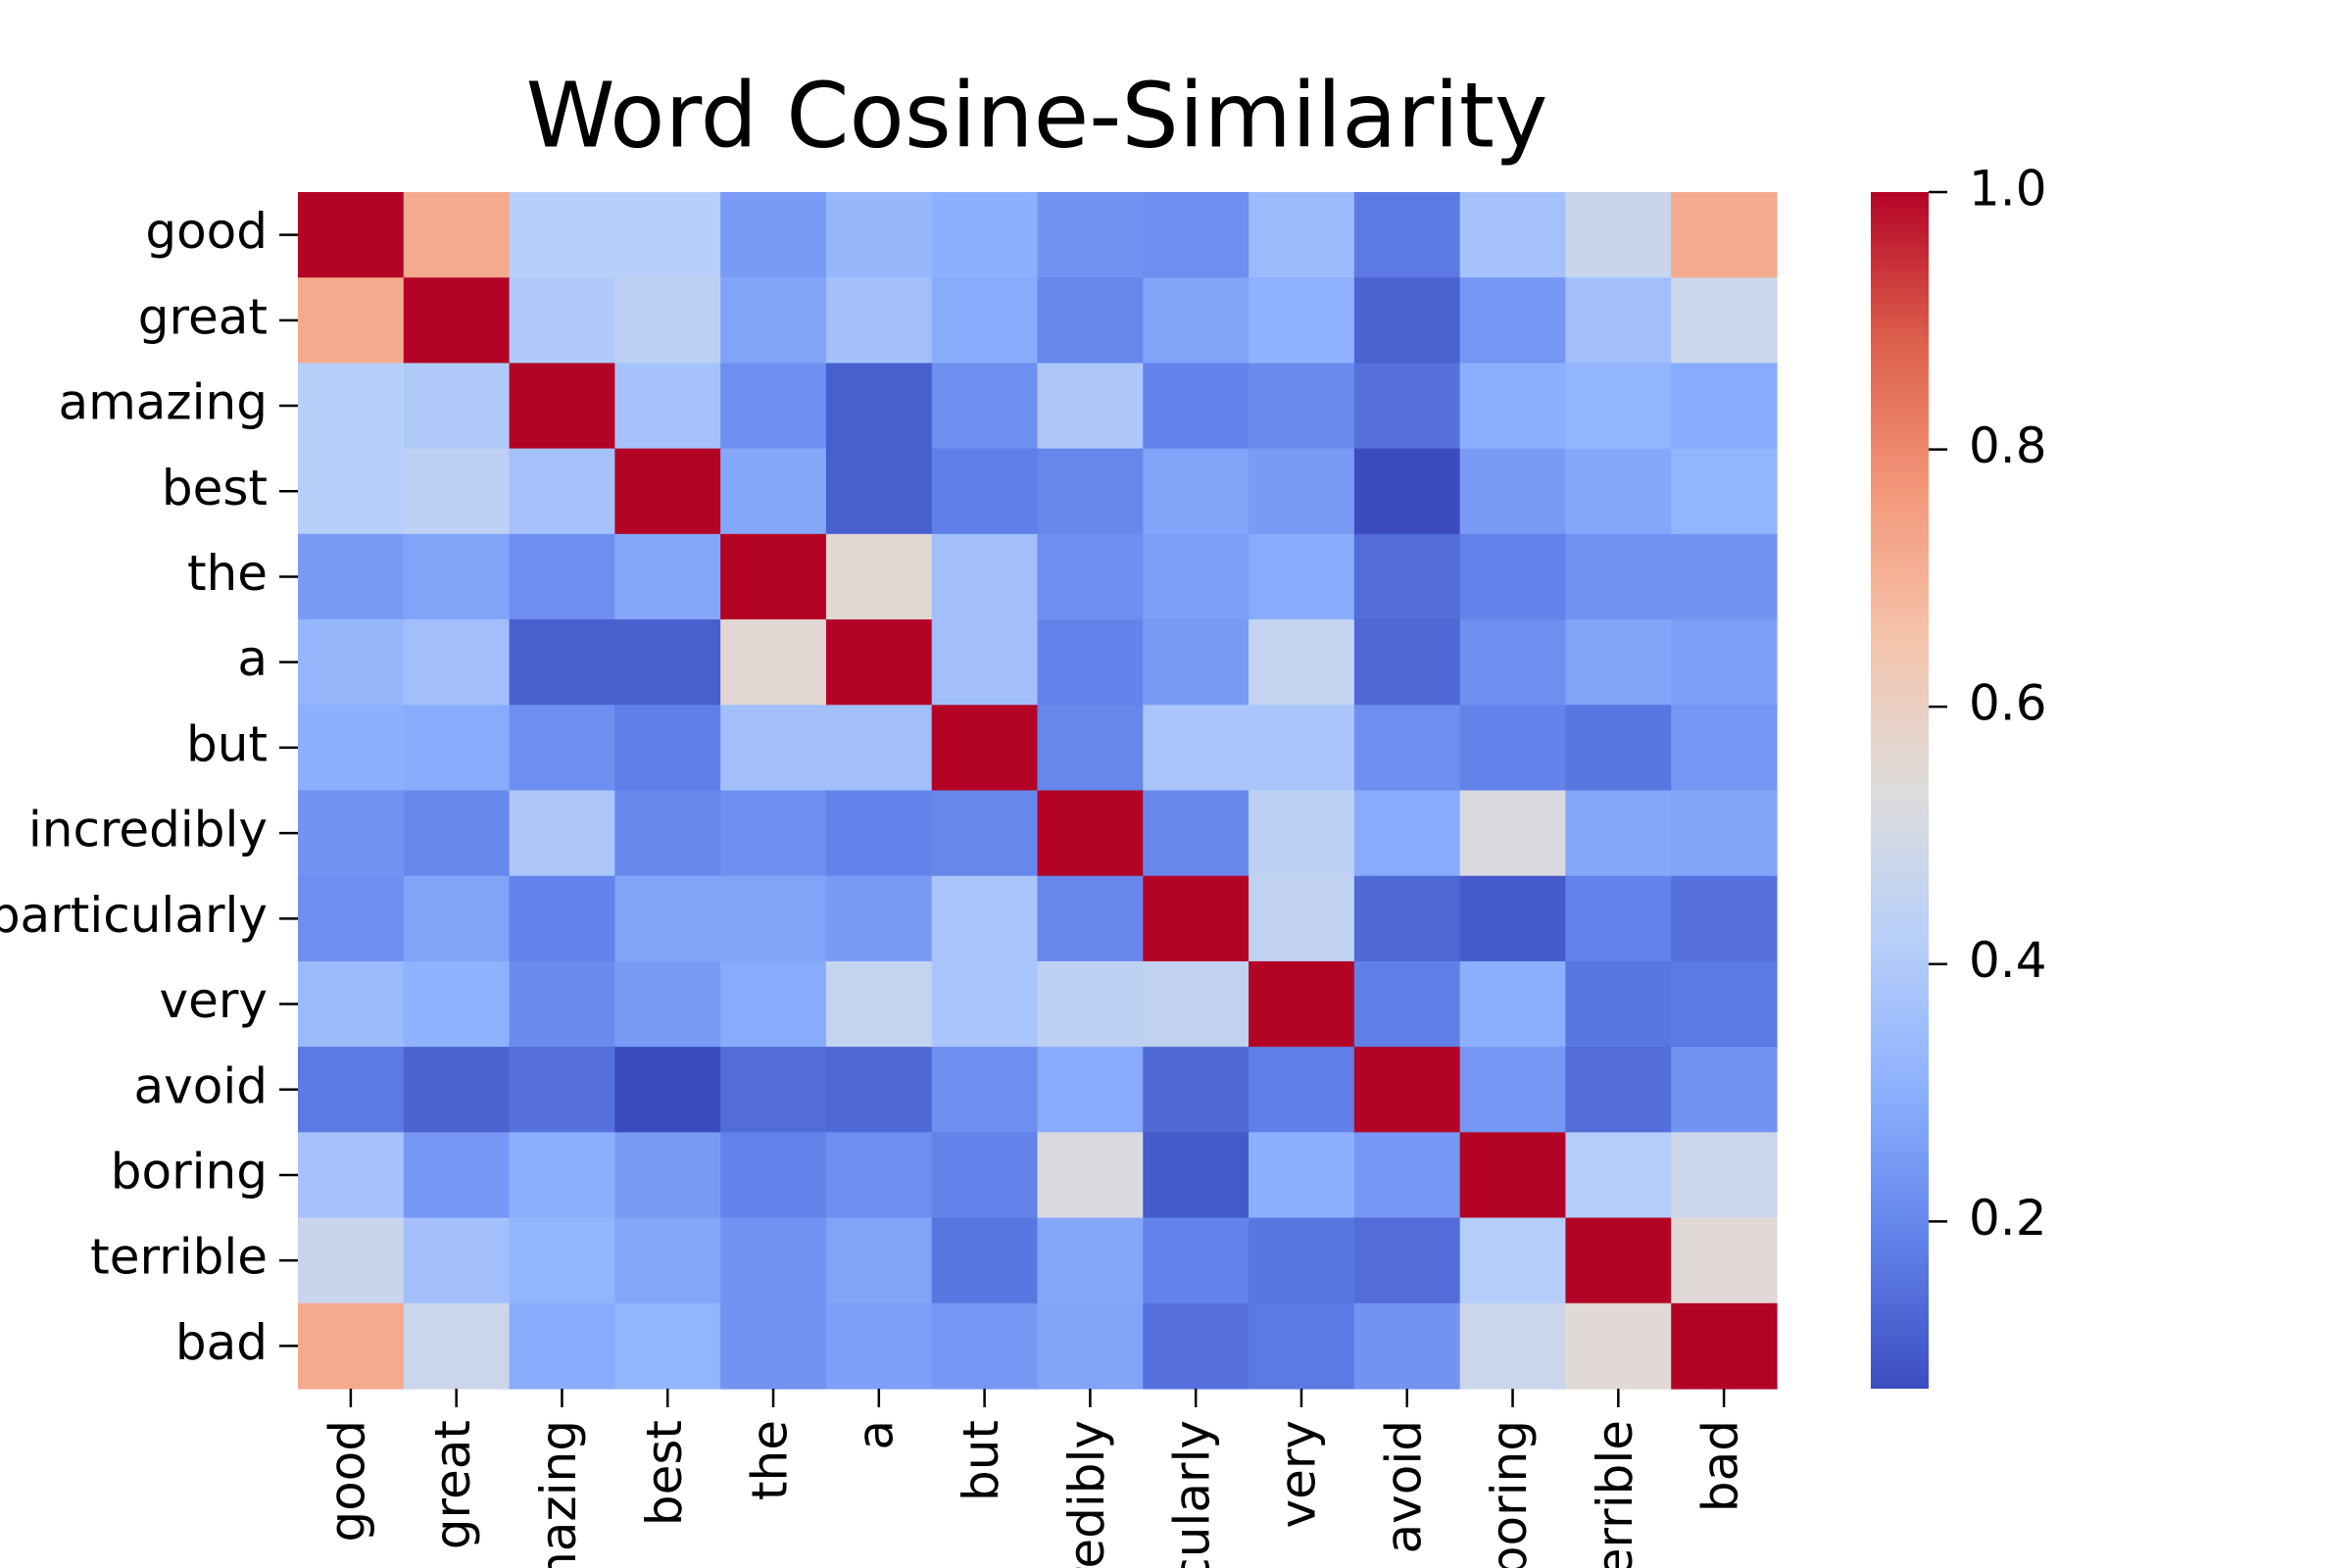  Describe the element at coordinates (346, 1481) in the screenshot. I see `x-tick-label: good` at that location.